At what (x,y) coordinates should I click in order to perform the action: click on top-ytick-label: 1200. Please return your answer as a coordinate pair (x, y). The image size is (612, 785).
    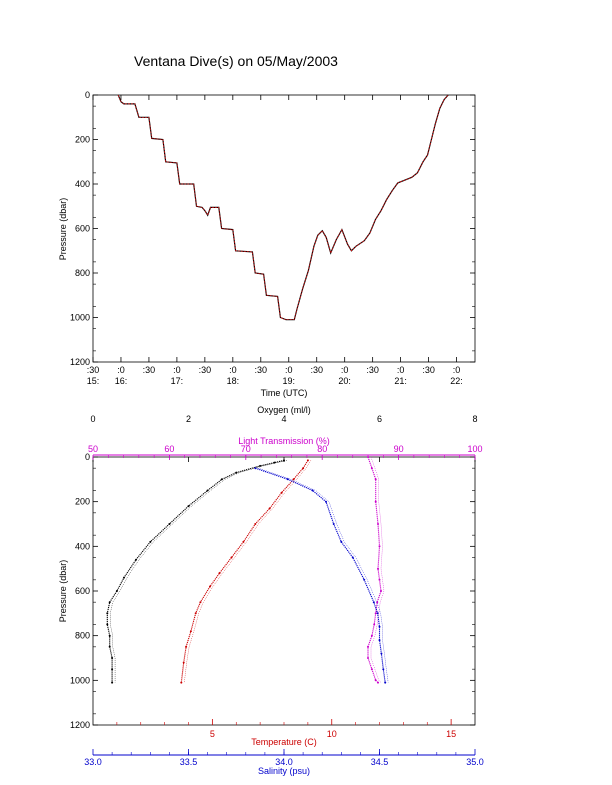
    Looking at the image, I should click on (80, 362).